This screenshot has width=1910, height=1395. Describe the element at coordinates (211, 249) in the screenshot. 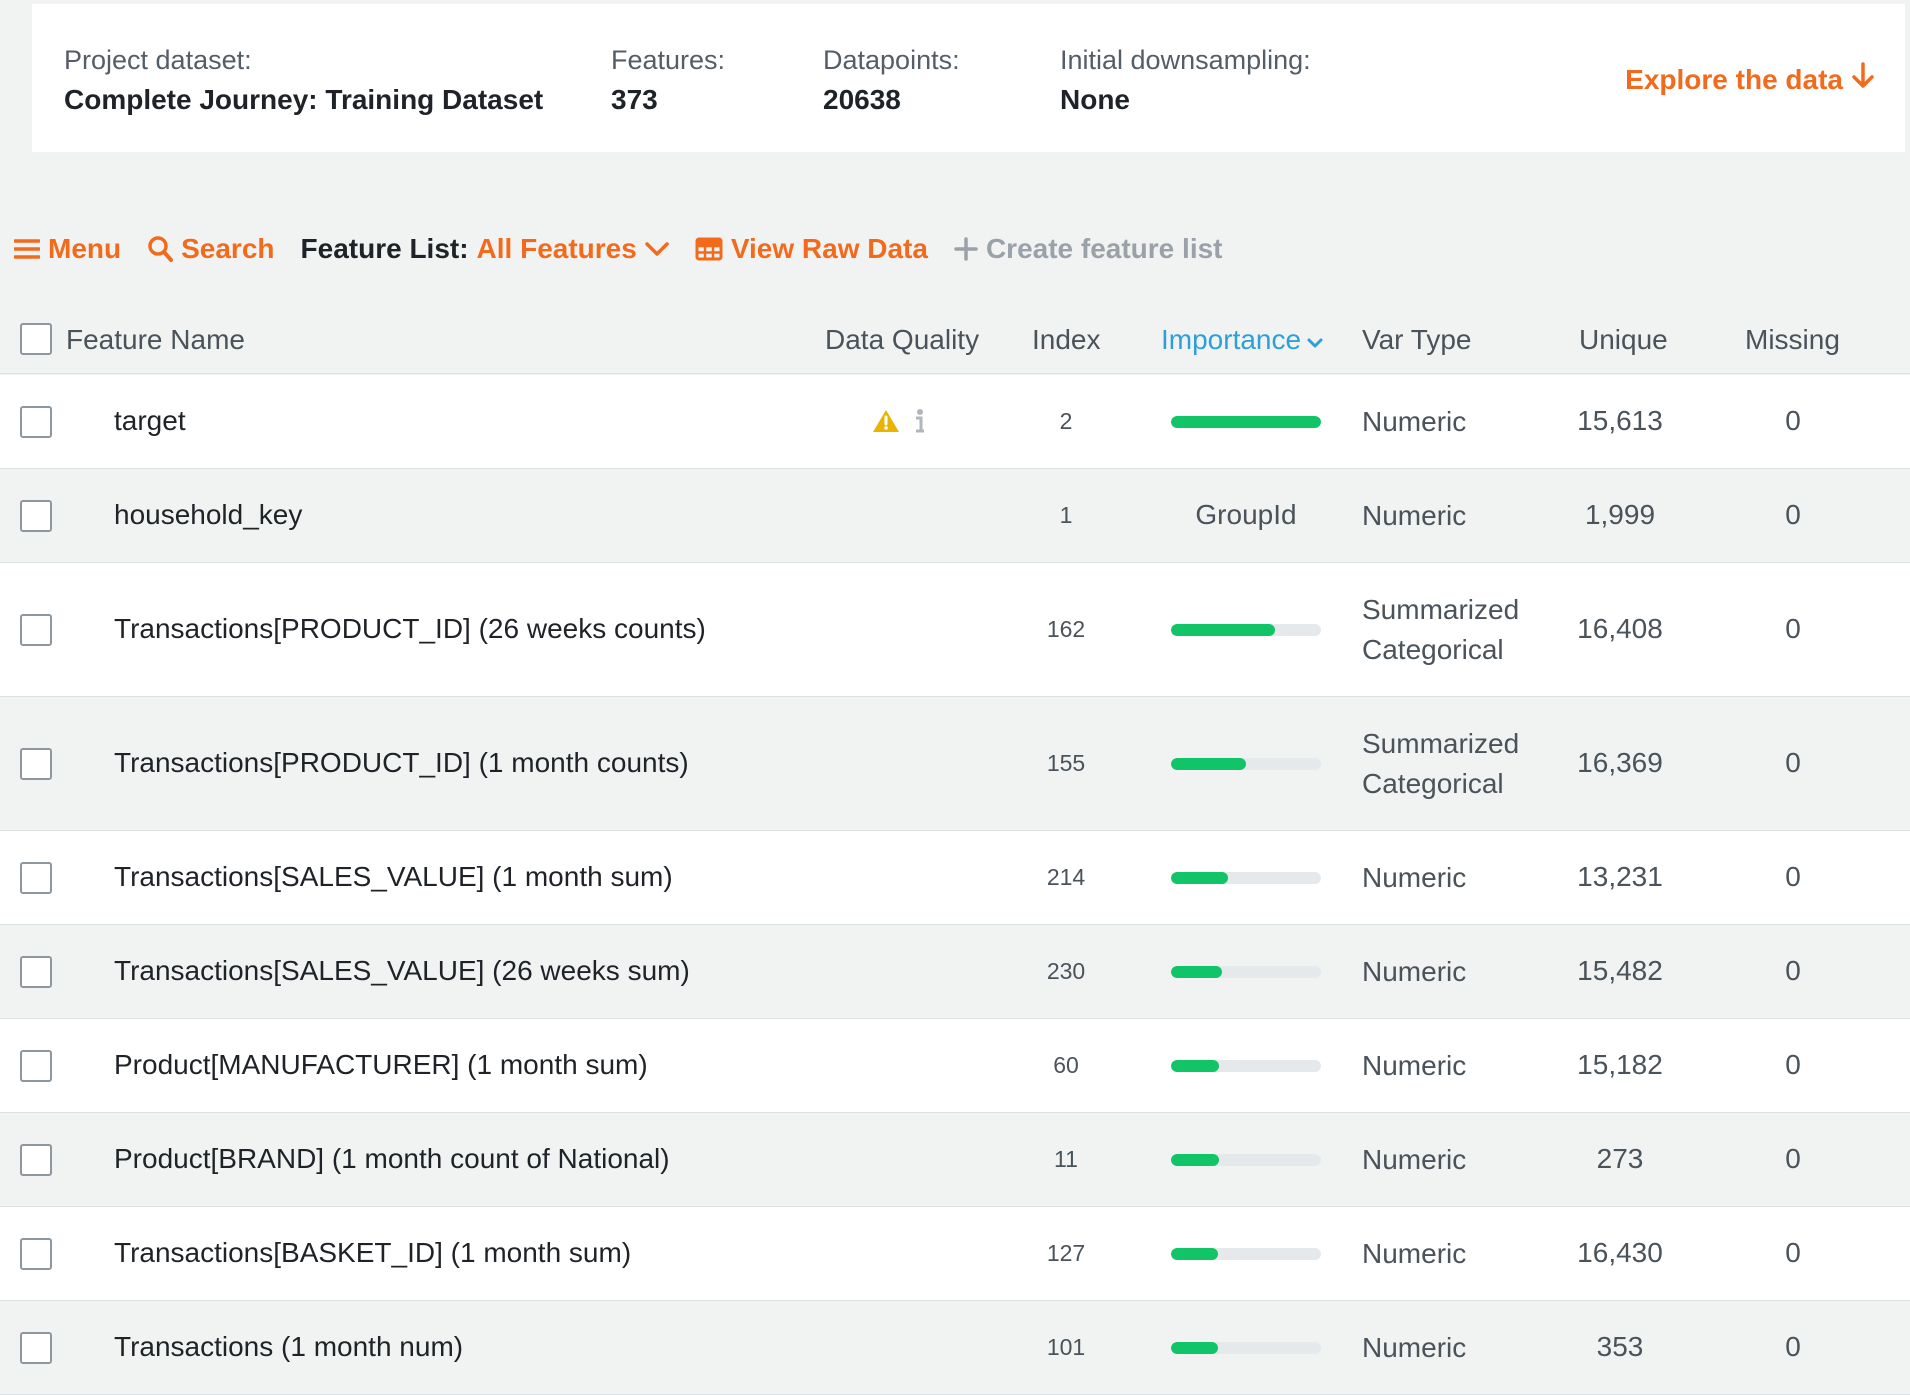

I see `search-button: Search` at that location.